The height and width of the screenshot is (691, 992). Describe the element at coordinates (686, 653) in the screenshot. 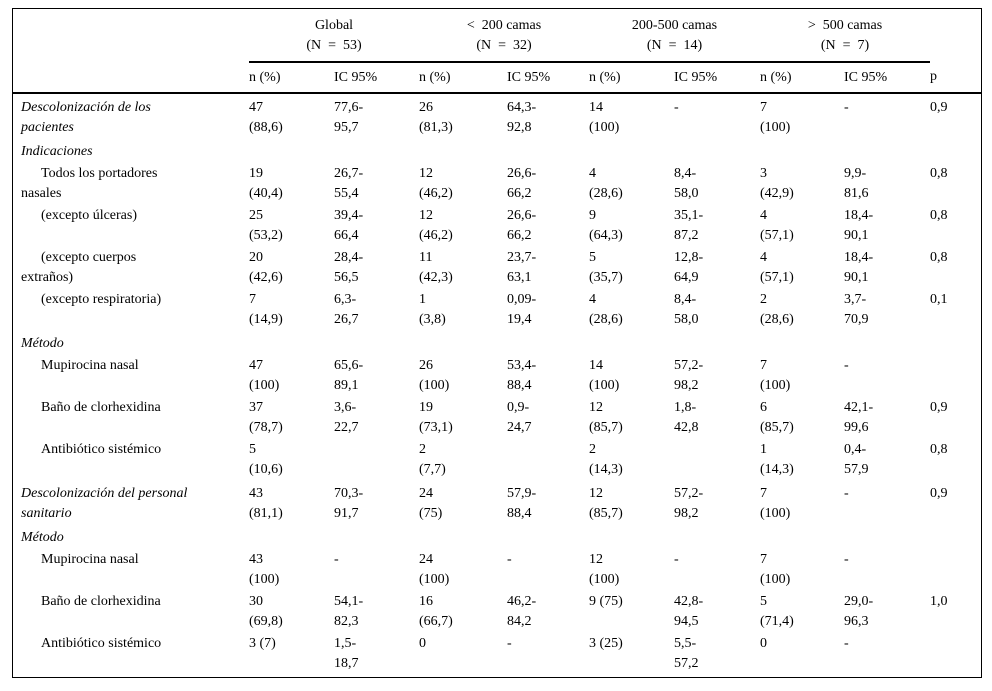

I see `cell: 5,5- 57,2` at that location.